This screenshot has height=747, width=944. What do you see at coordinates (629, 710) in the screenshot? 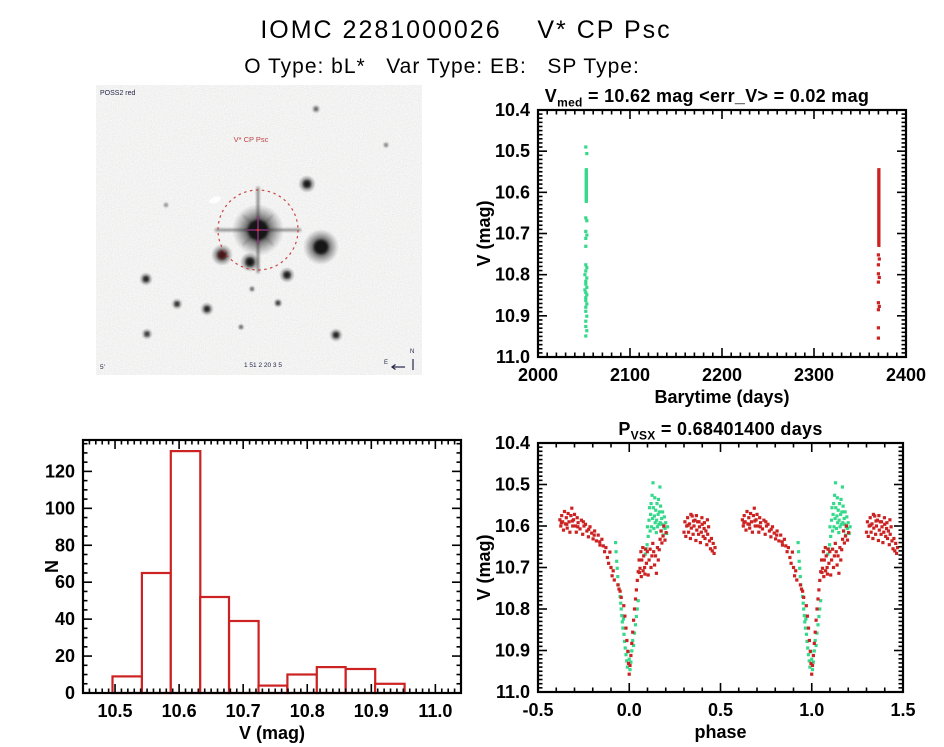
I see `svg-text: 0.0` at bounding box center [629, 710].